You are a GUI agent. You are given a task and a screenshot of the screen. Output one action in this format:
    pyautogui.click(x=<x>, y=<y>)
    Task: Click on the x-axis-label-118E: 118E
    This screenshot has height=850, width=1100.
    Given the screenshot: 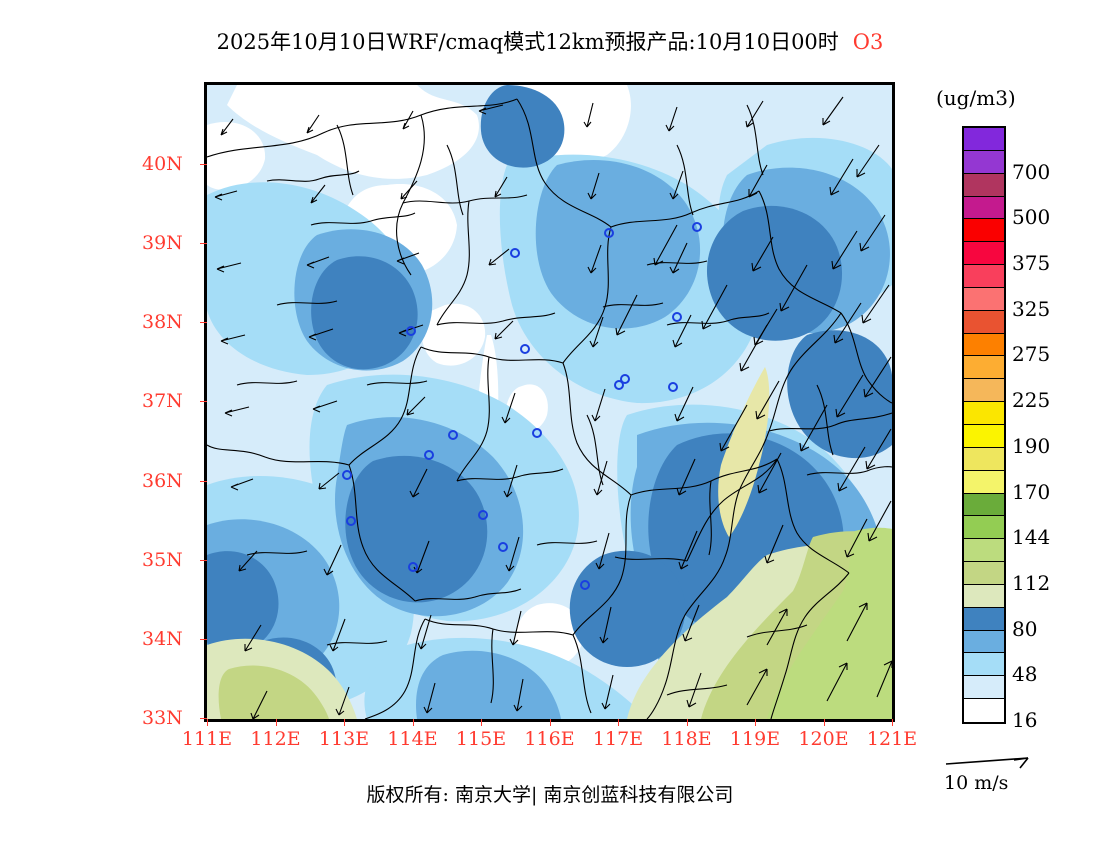 What is the action you would take?
    pyautogui.click(x=686, y=739)
    